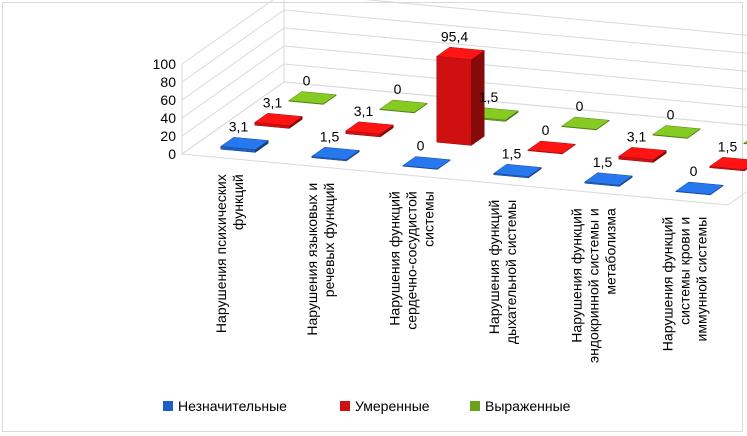  What do you see at coordinates (168, 136) in the screenshot?
I see `y-tick-label: 20` at bounding box center [168, 136].